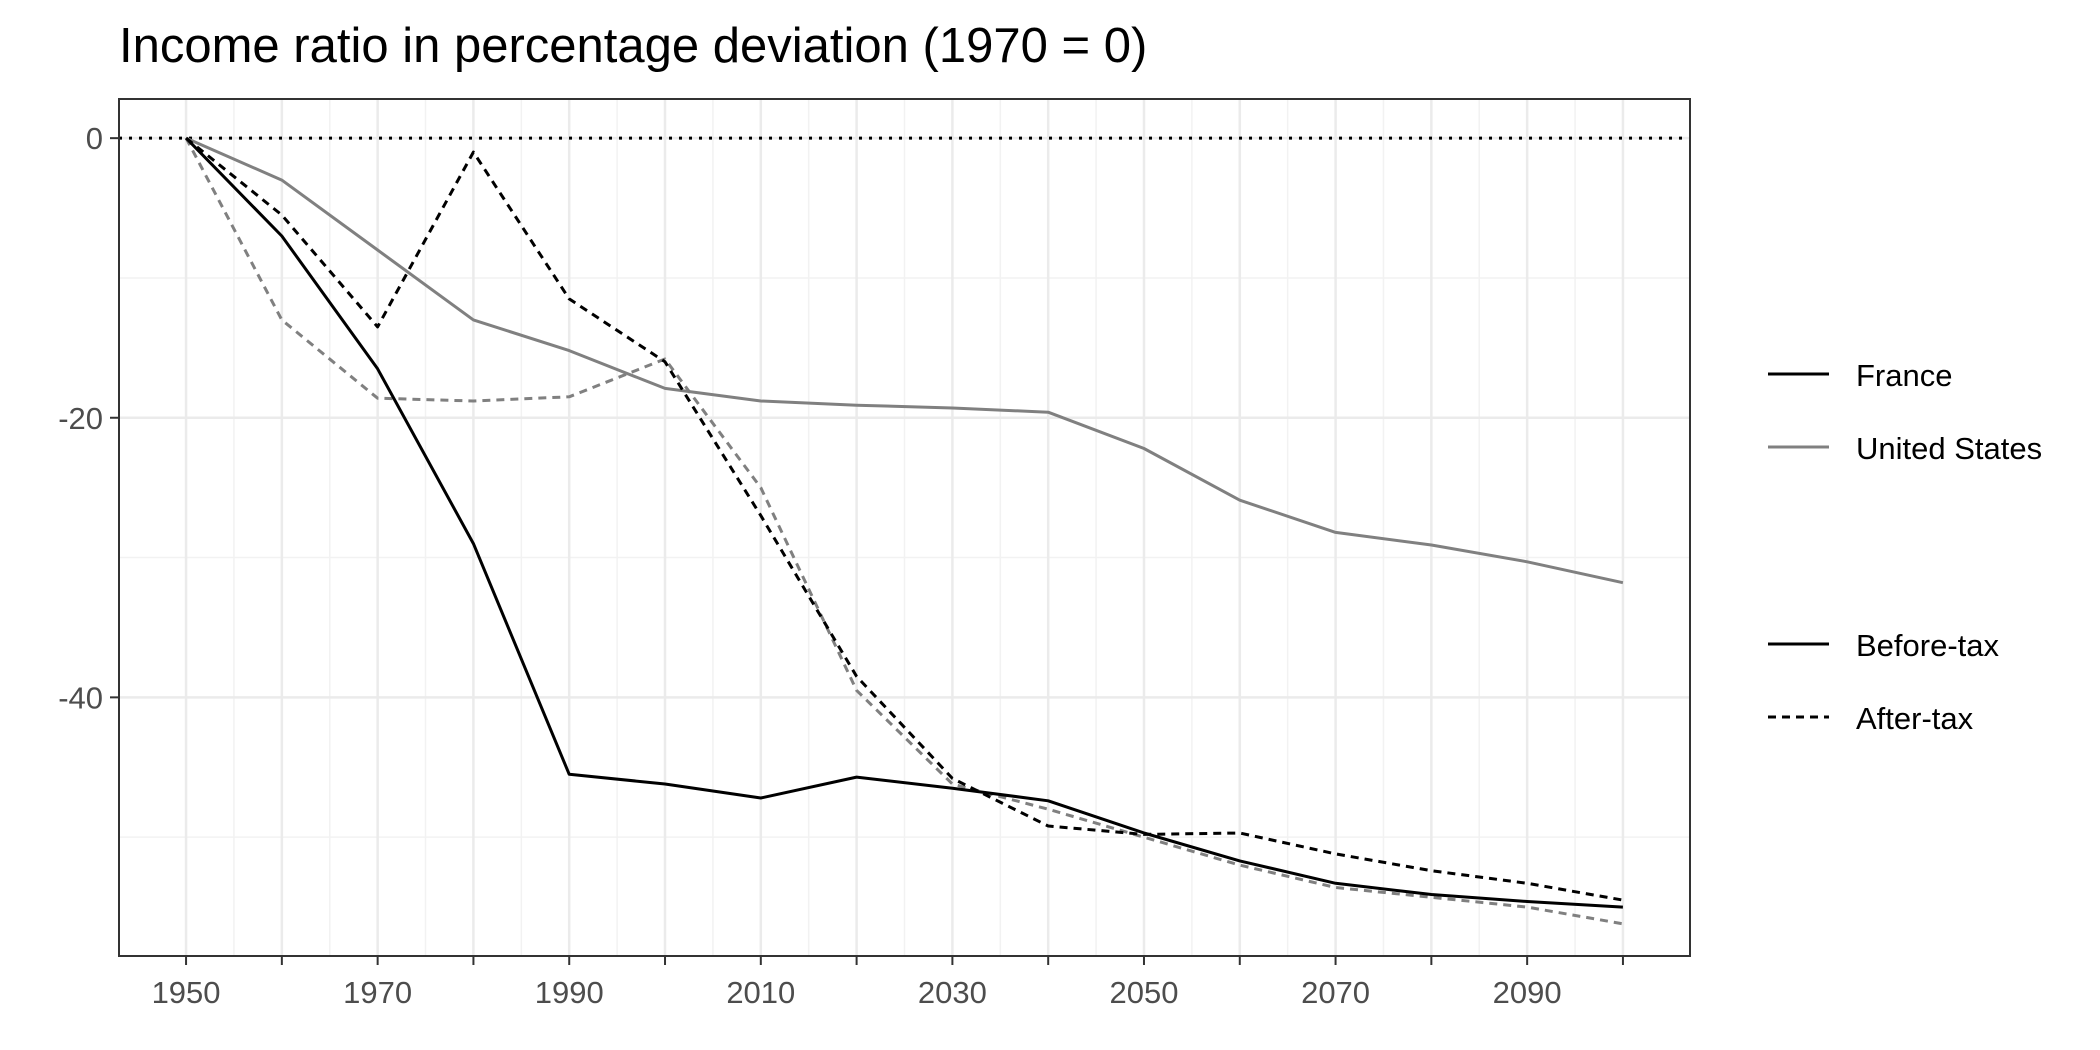 This screenshot has width=2100, height=1050. Describe the element at coordinates (888, 983) in the screenshot. I see `x-axis: 1950 1970 1990 2010 2030 2050 2070 2090` at that location.